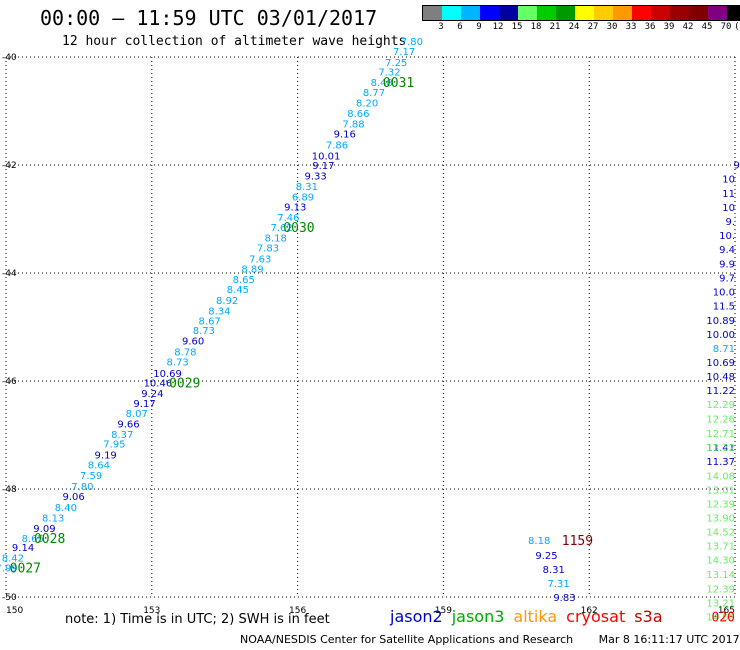 Image resolution: width=740 pixels, height=650 pixels. What do you see at coordinates (252, 270) in the screenshot?
I see `wave-height-label: 8.89` at bounding box center [252, 270].